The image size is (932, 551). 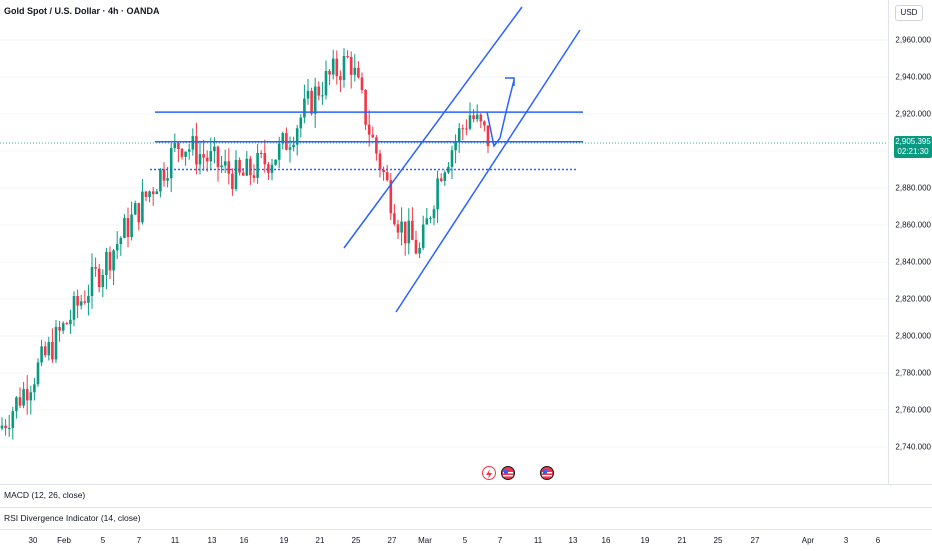 What do you see at coordinates (755, 540) in the screenshot?
I see `time-tick-label: 27` at bounding box center [755, 540].